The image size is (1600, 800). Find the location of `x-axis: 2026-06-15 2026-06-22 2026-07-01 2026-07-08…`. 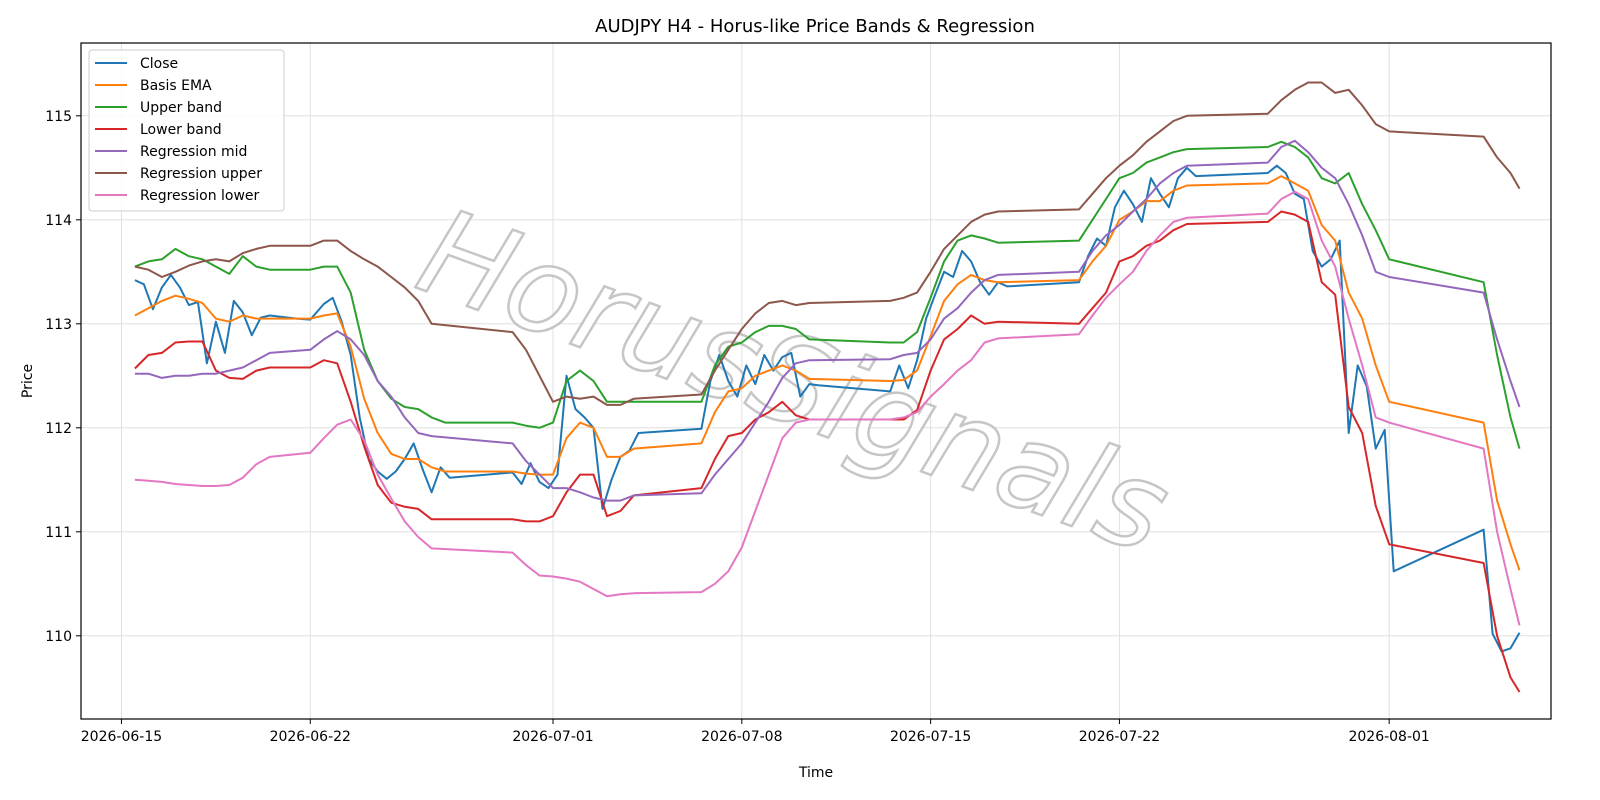

x-axis: 2026-06-15 2026-06-22 2026-07-01 2026-07-08… is located at coordinates (755, 732).